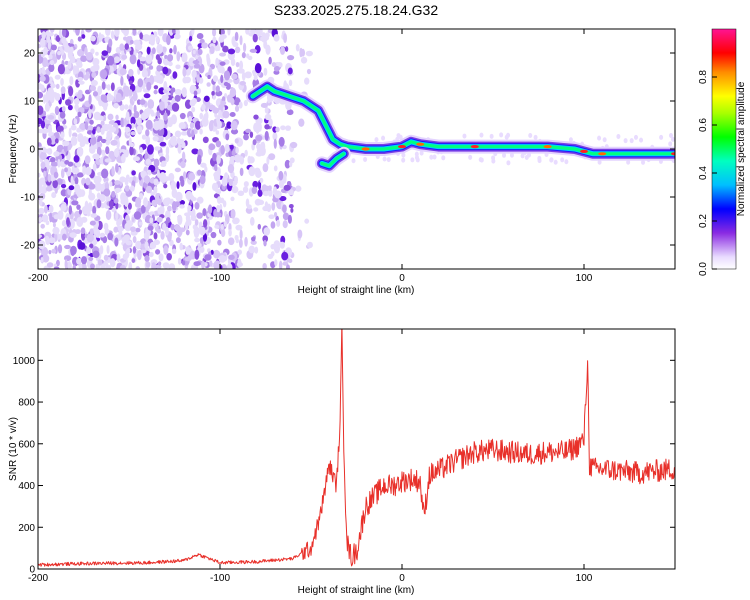  Describe the element at coordinates (420, 144) in the screenshot. I see `heatmap-peak` at that location.